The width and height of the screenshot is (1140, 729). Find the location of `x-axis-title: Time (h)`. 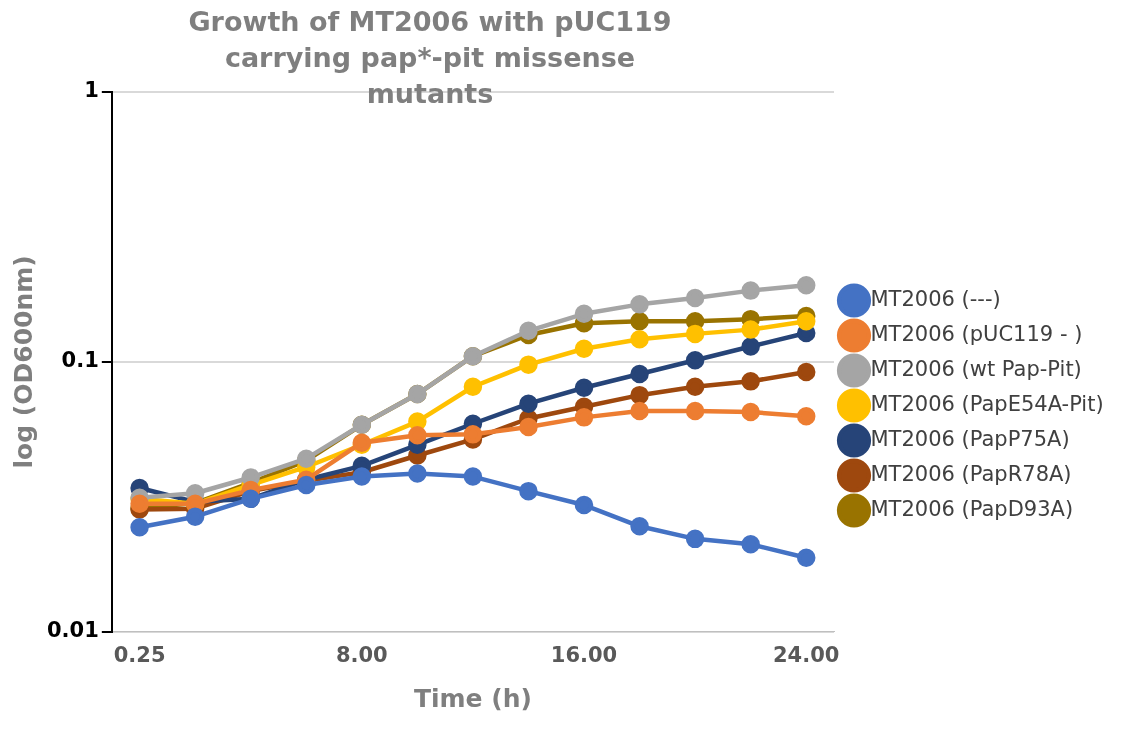

x-axis-title: Time (h) is located at coordinates (472, 698).